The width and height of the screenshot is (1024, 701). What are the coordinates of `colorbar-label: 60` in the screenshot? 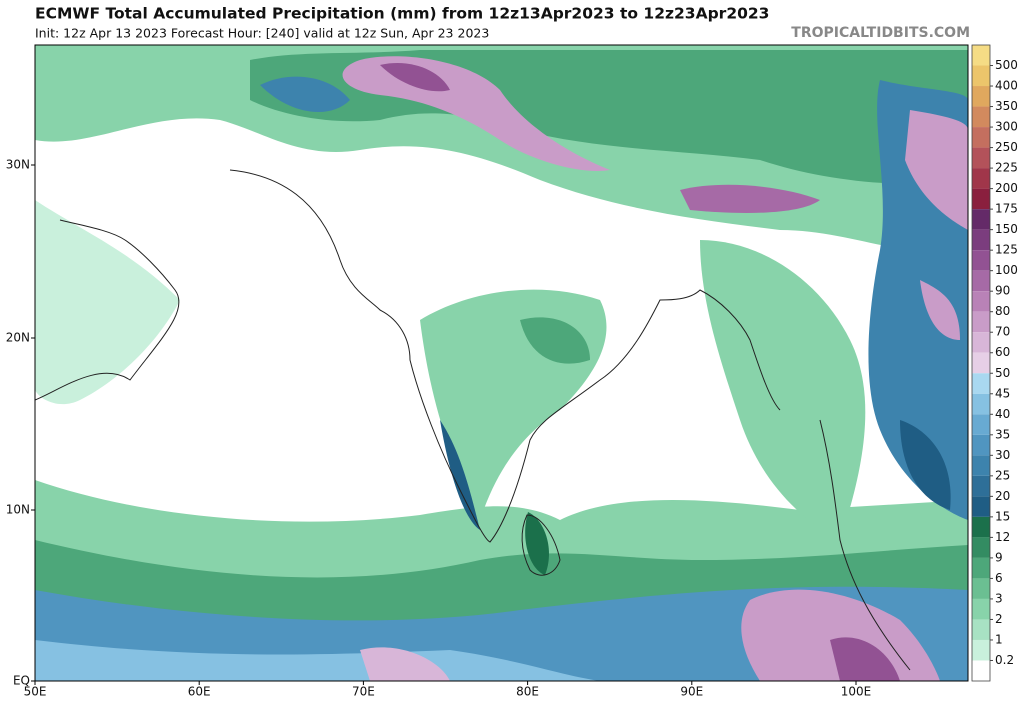 It's located at (1002, 352).